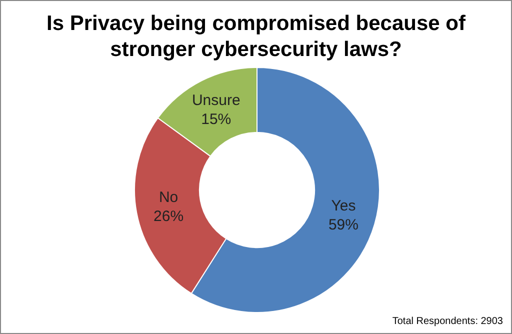  Describe the element at coordinates (447, 321) in the screenshot. I see `text: Total Respondents: 2903` at that location.